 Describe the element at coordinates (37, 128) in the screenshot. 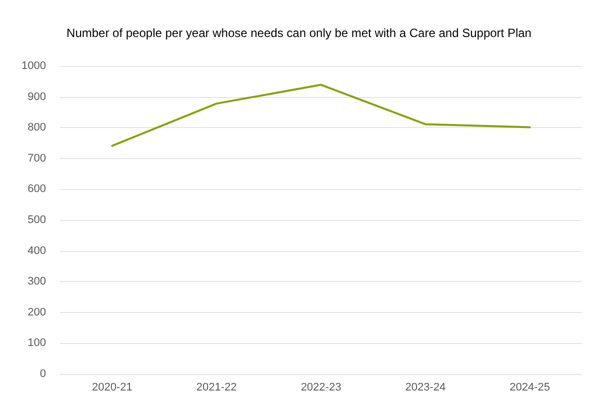

I see `y-tick-label: 800` at that location.